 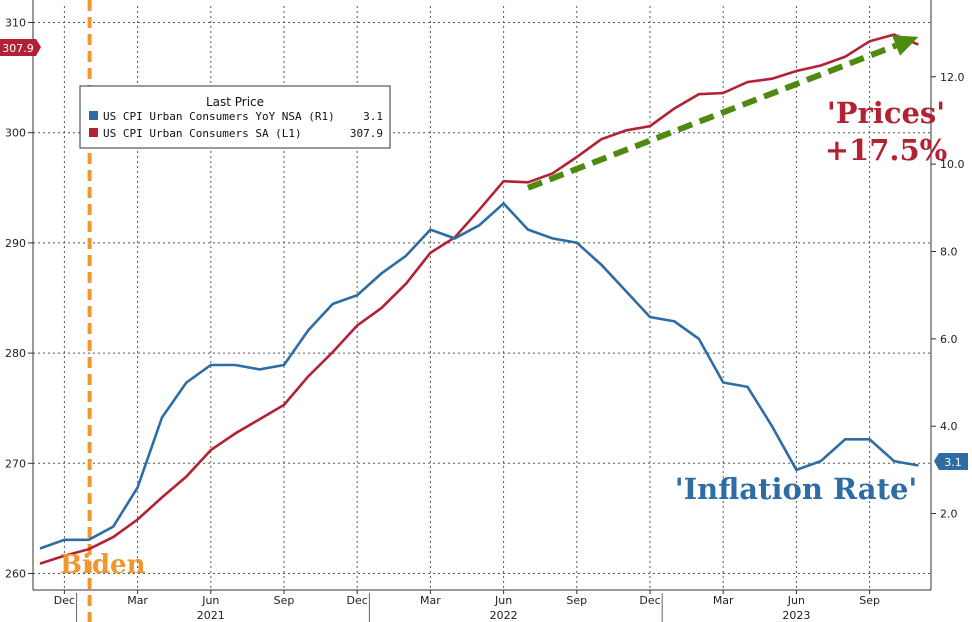 What do you see at coordinates (93, 132) in the screenshot?
I see `legend-swatch-prices` at bounding box center [93, 132].